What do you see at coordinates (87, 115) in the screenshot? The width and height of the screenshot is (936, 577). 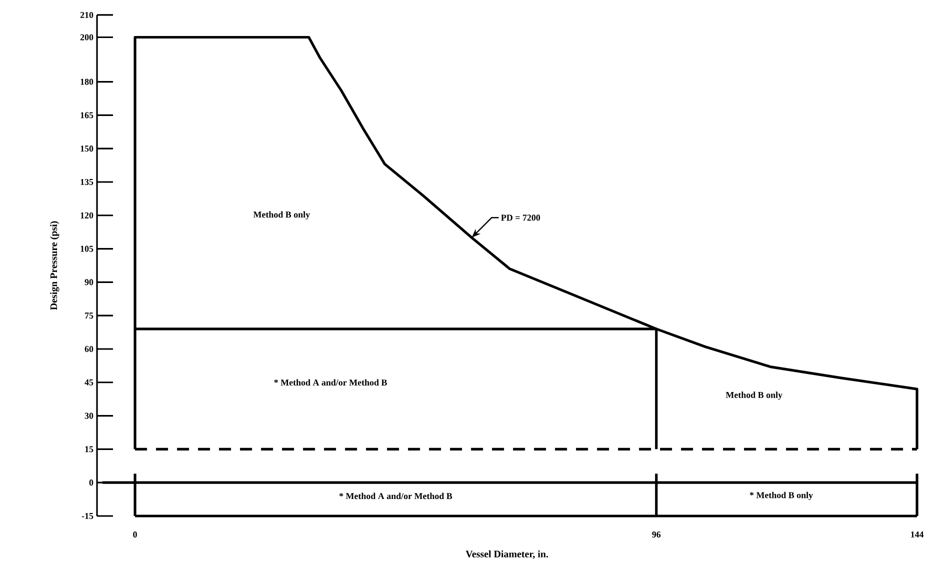 I see `y-tick-label: 165` at bounding box center [87, 115].